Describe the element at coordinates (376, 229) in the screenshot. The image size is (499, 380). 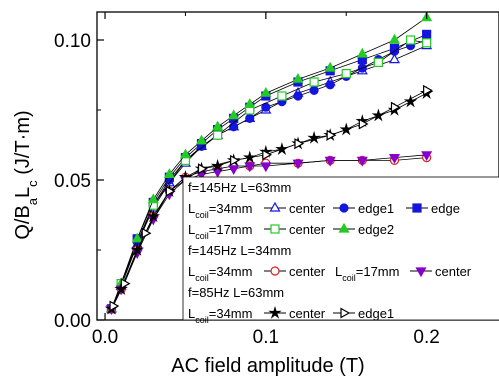
I see `legend-label-edge2: edge2` at that location.